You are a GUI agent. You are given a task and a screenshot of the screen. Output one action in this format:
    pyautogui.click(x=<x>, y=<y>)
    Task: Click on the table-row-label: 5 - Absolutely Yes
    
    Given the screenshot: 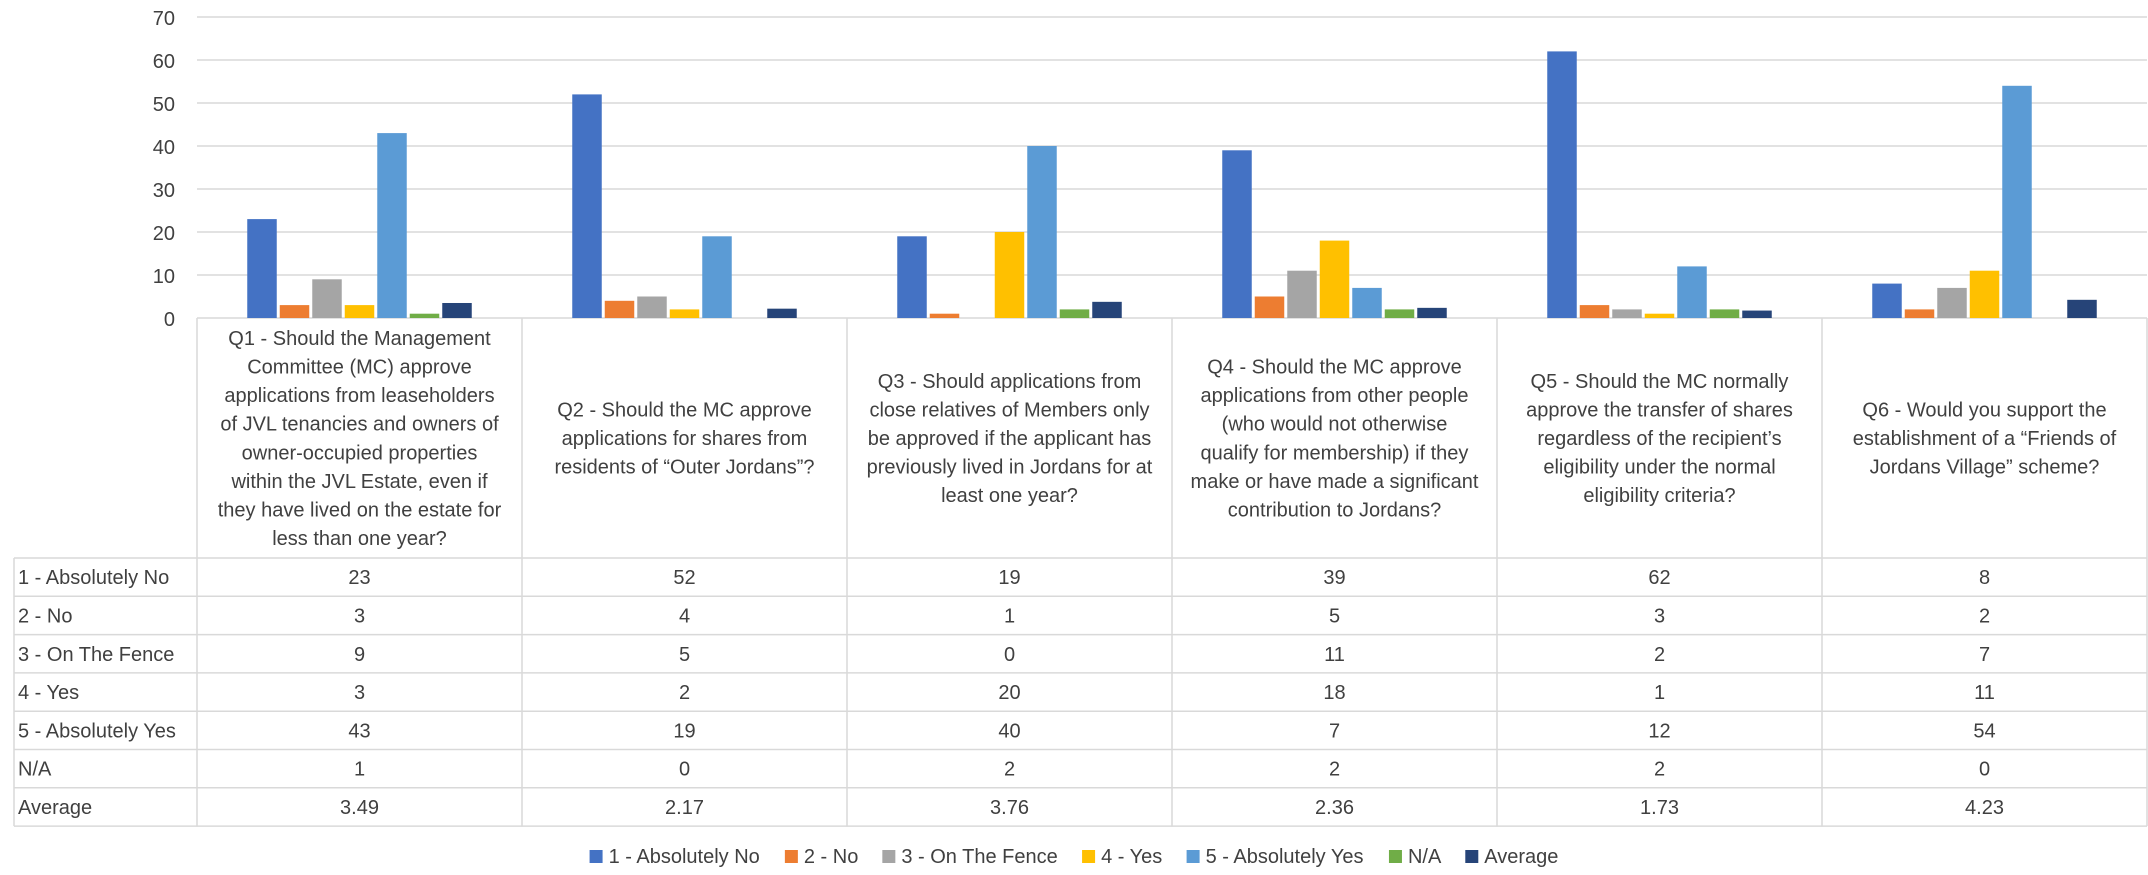 What is the action you would take?
    pyautogui.click(x=97, y=731)
    